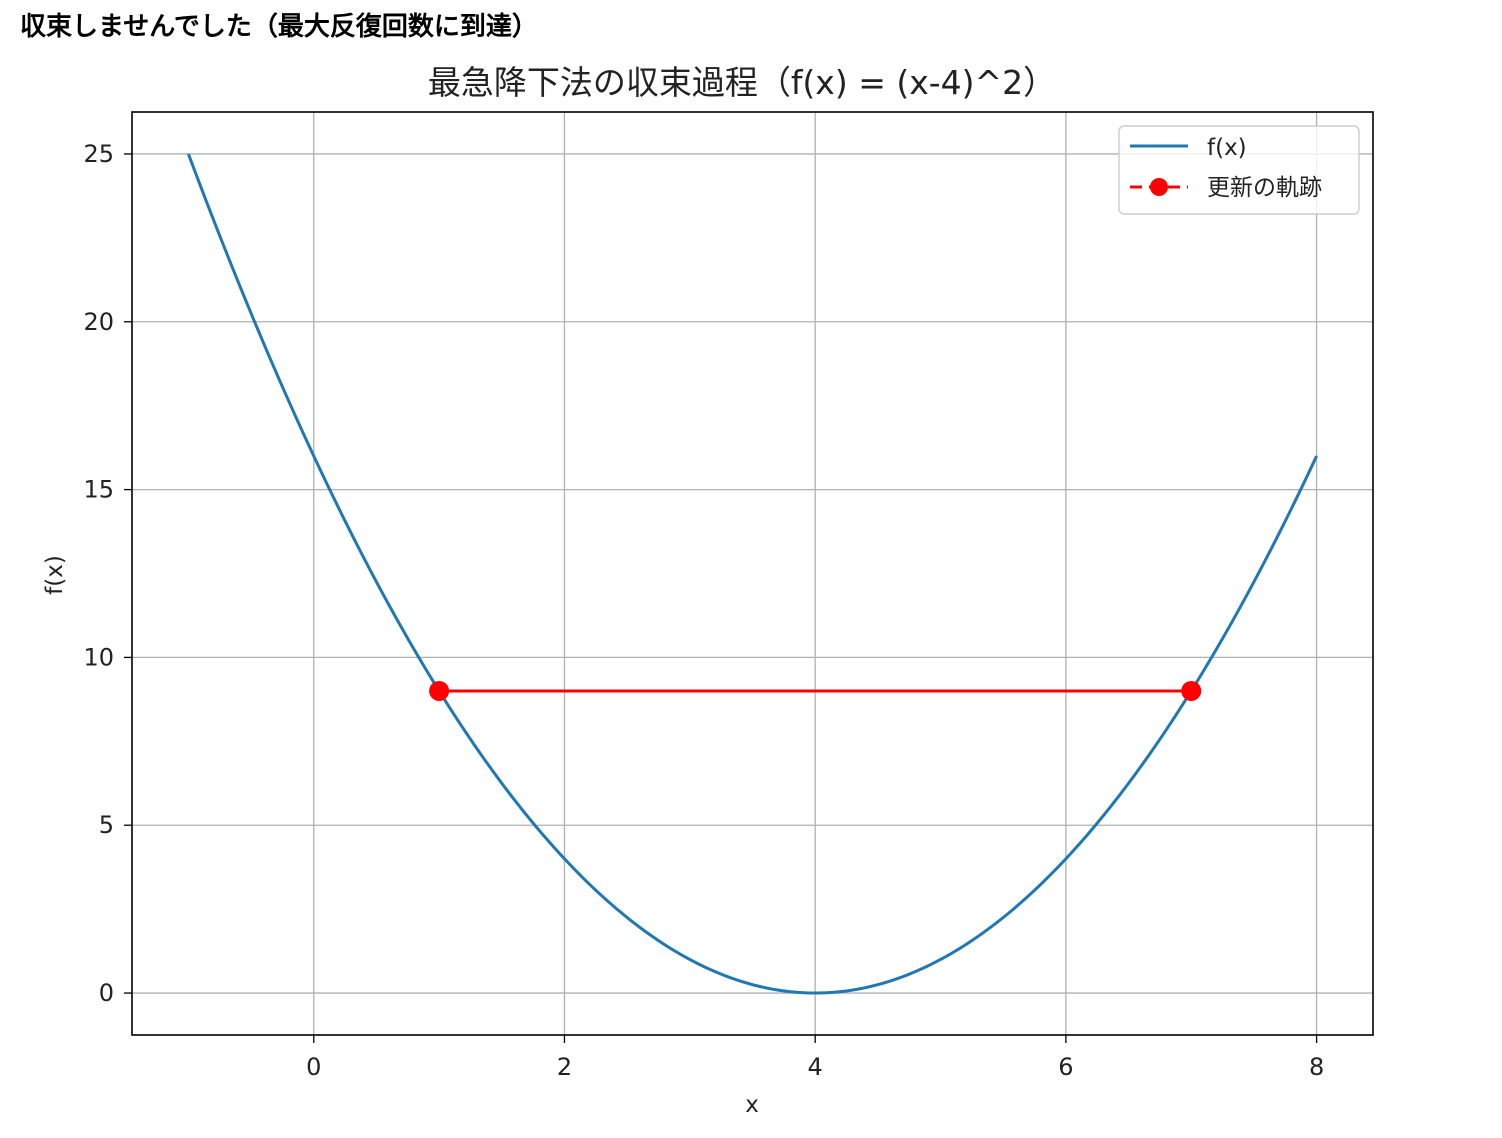 The width and height of the screenshot is (1502, 1138). I want to click on legend-frame, so click(1239, 170).